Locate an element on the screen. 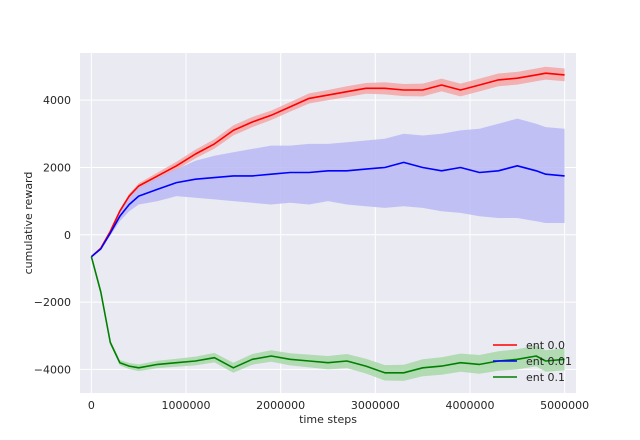 The width and height of the screenshot is (640, 440). legend-label: ent 0.1 is located at coordinates (545, 377).